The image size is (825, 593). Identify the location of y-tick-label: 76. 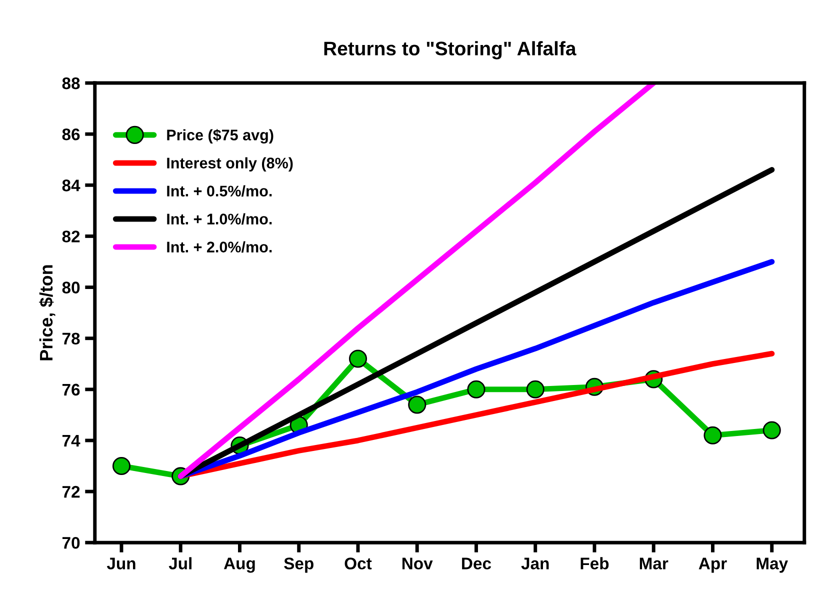
(71, 390).